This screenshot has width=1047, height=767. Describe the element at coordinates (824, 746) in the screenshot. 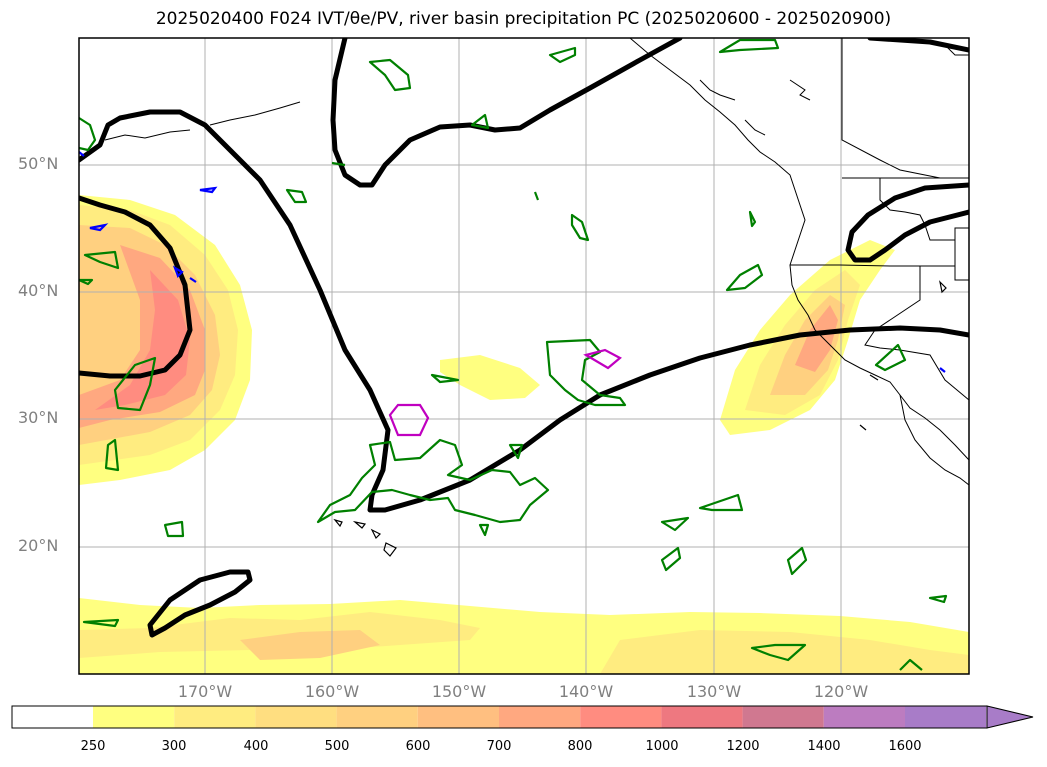

I see `colorbar-tick: 1400` at that location.